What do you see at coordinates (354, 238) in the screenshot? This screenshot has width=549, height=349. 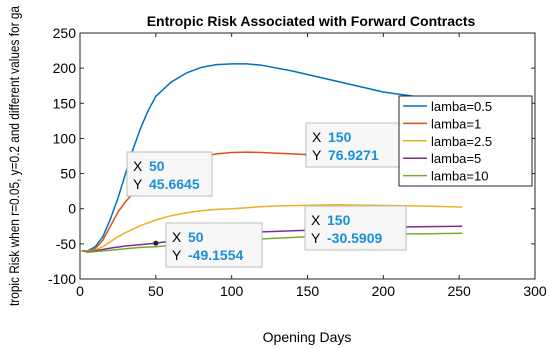 I see `data-tip-y-value: -30.5909` at bounding box center [354, 238].